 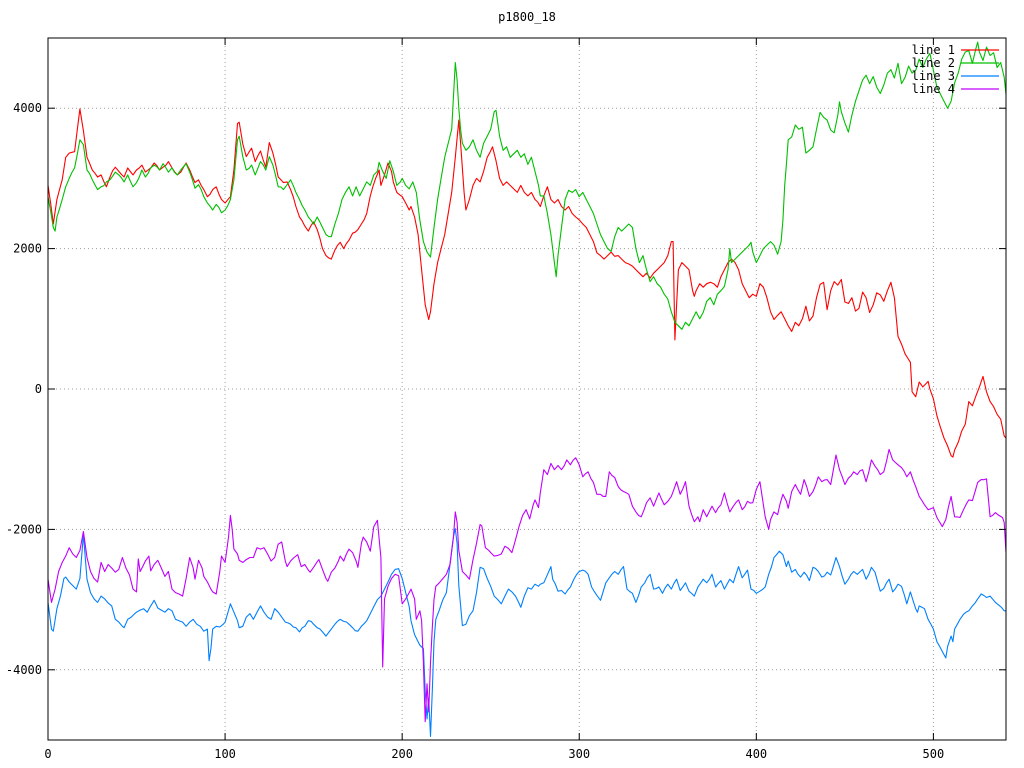 What do you see at coordinates (934, 754) in the screenshot?
I see `x-tick-label: 500` at bounding box center [934, 754].